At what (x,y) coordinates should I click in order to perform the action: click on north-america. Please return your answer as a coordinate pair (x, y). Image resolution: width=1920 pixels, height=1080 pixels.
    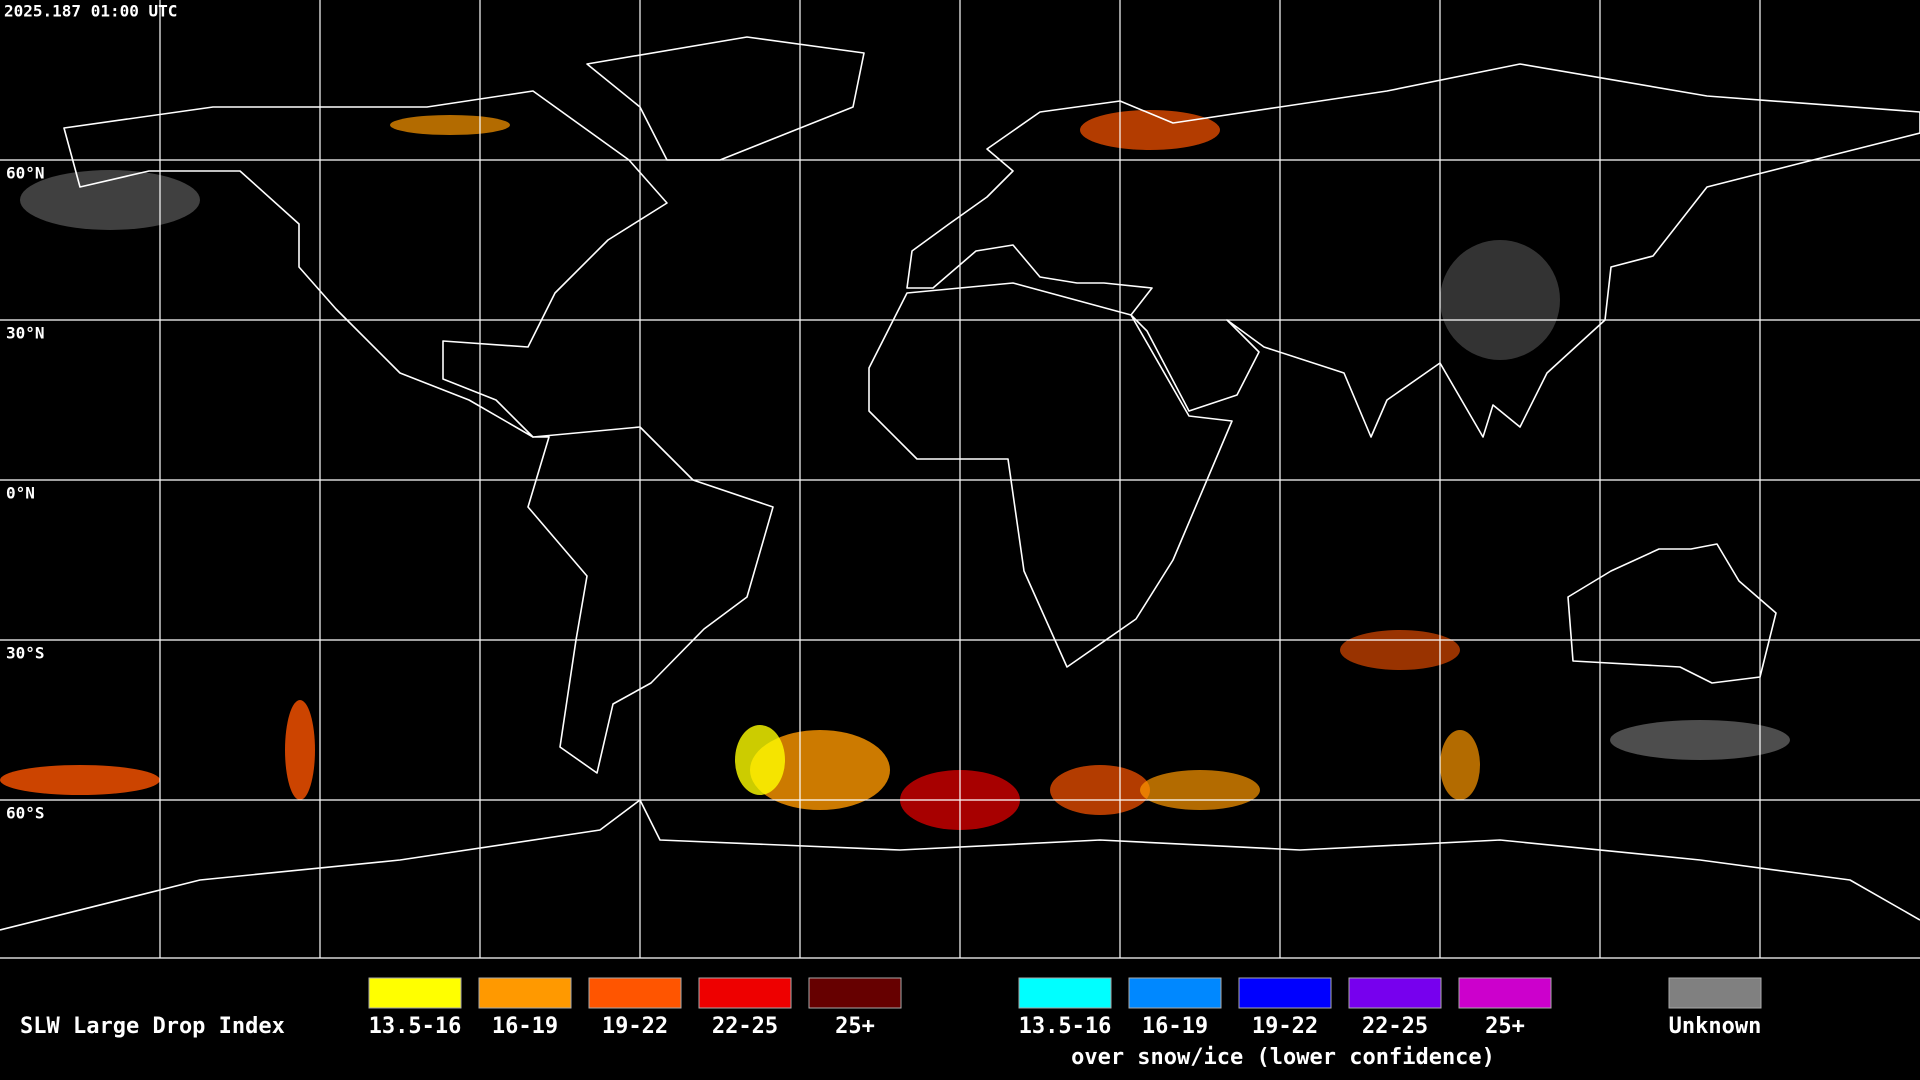
    Looking at the image, I should click on (365, 264).